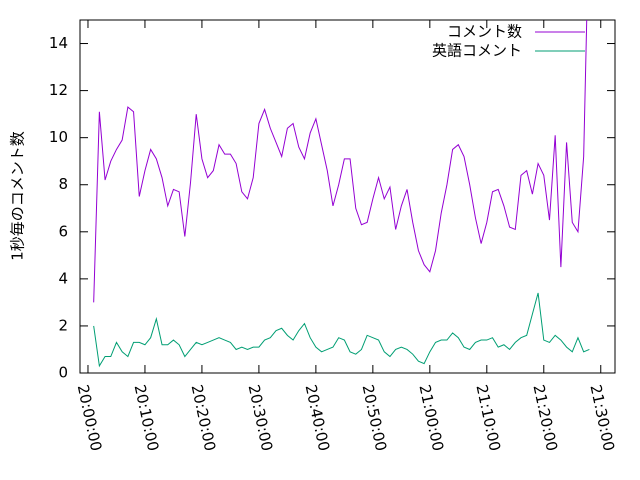 The height and width of the screenshot is (480, 640). I want to click on x-tick-label: 20:50:00, so click(375, 418).